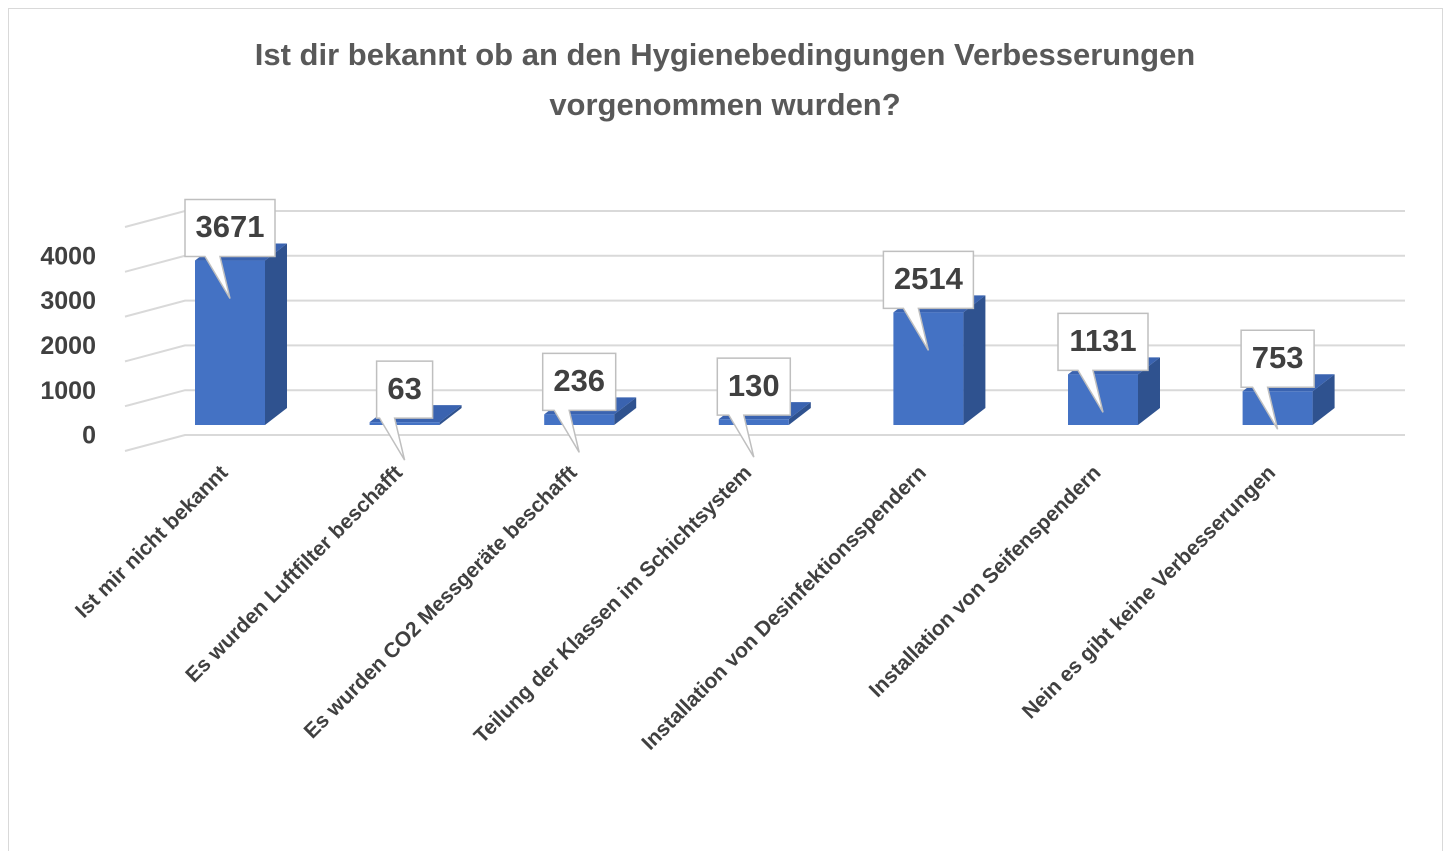 The width and height of the screenshot is (1451, 851). Describe the element at coordinates (579, 380) in the screenshot. I see `data-label-text: 236` at that location.